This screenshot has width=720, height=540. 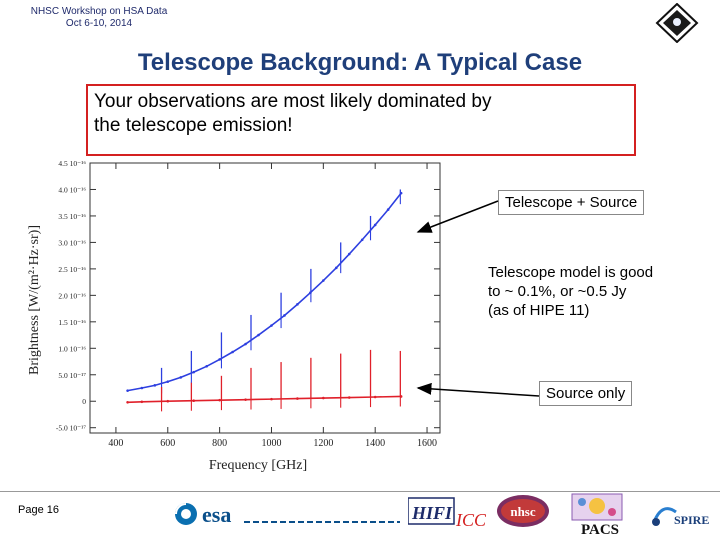 What do you see at coordinates (72, 348) in the screenshot?
I see `y-tick-label: 1.0 10⁻¹⁶` at bounding box center [72, 348].